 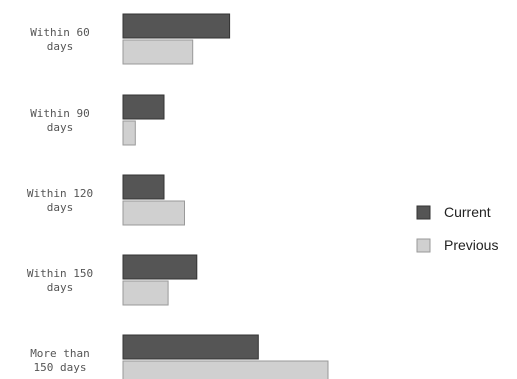 What do you see at coordinates (457, 228) in the screenshot?
I see `legend: Current Previous` at bounding box center [457, 228].